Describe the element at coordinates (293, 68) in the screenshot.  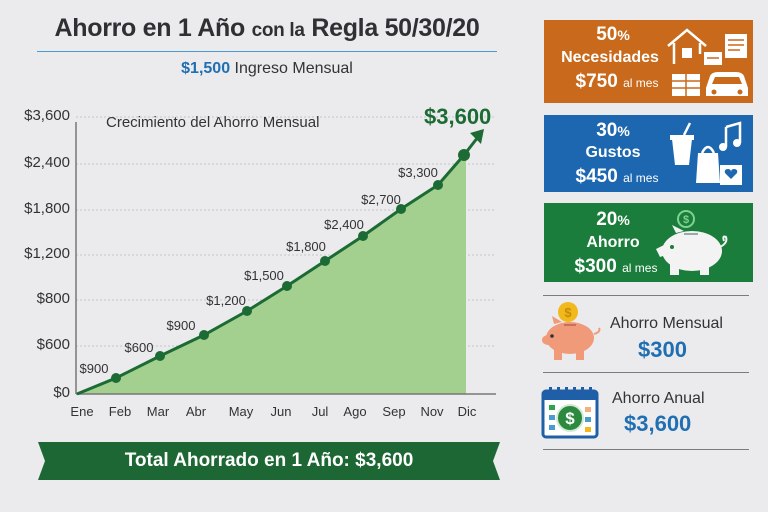
I see `income-label: Ingreso Mensual` at that location.